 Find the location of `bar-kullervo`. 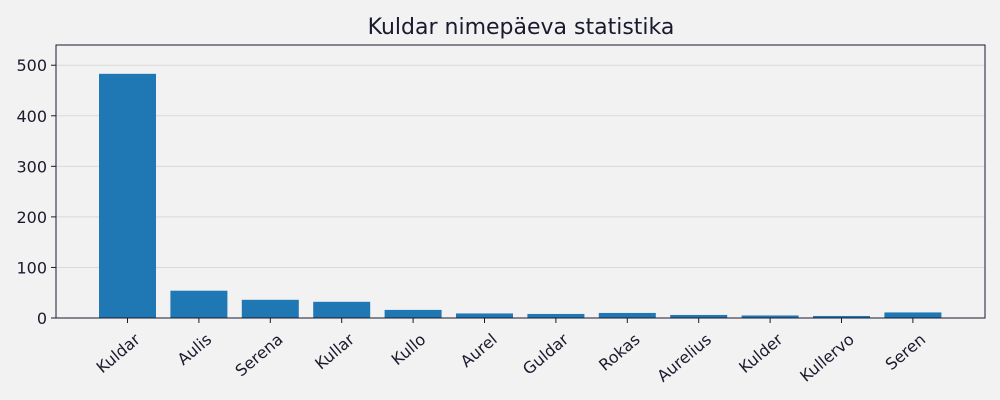

bar-kullervo is located at coordinates (841, 316).